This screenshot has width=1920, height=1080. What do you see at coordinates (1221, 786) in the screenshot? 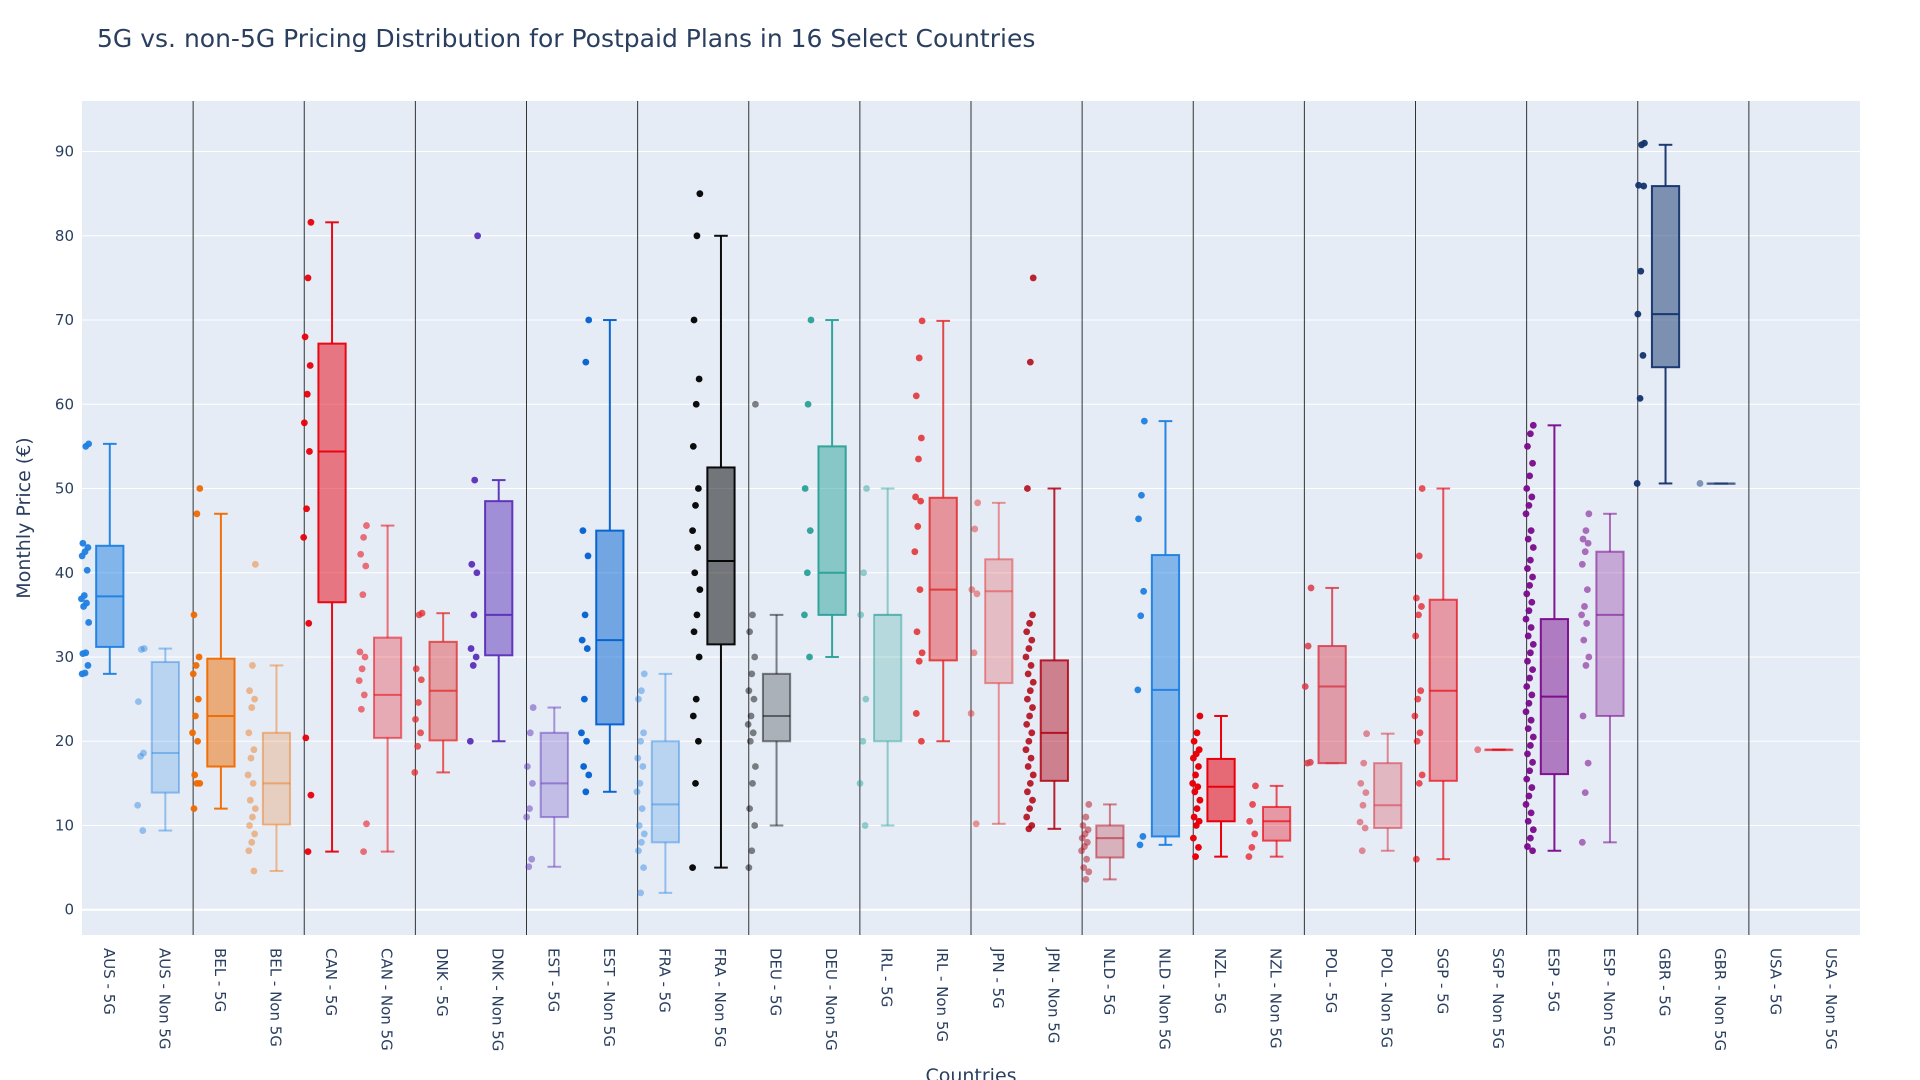
I see `box-pol-5g` at bounding box center [1221, 786].